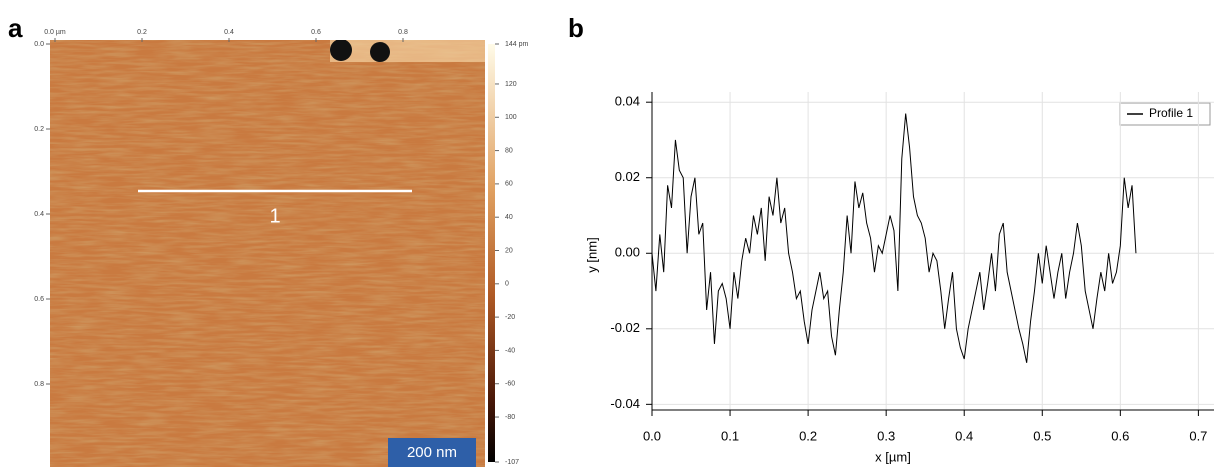  I want to click on y-tick-label: 0.8, so click(39, 384).